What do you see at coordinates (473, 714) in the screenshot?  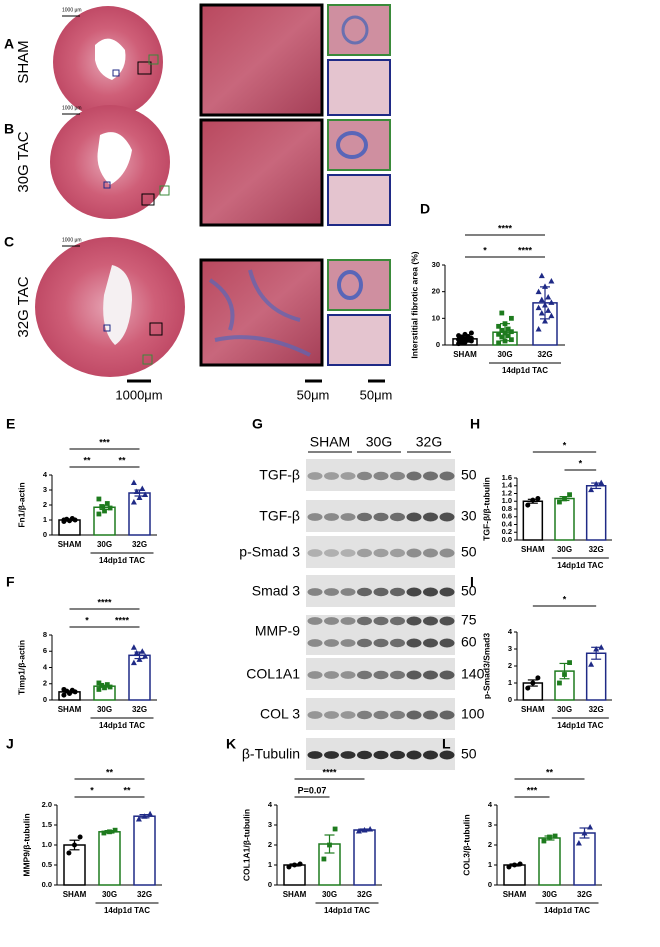 I see `molecular-weight: 100` at bounding box center [473, 714].